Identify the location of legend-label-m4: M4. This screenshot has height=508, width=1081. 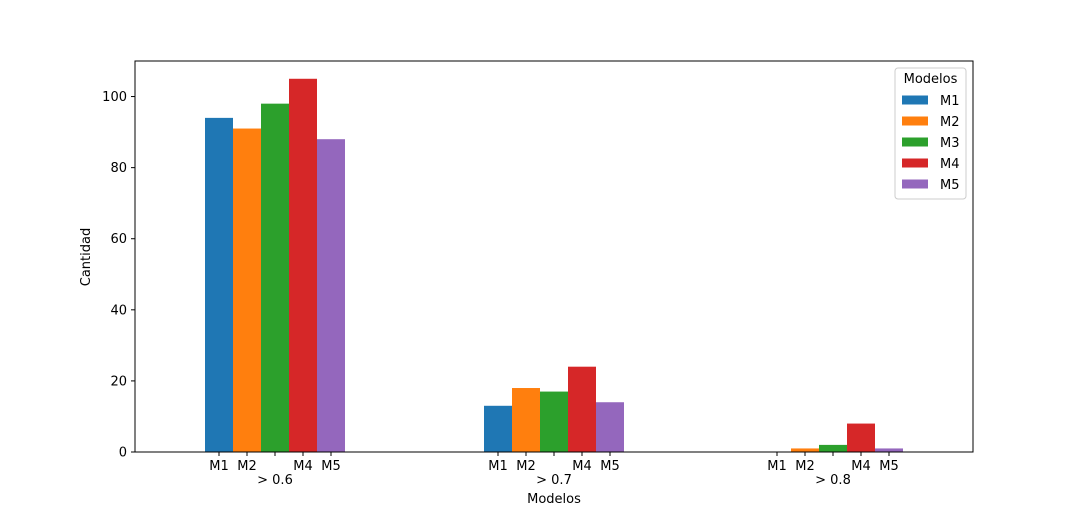
(950, 164).